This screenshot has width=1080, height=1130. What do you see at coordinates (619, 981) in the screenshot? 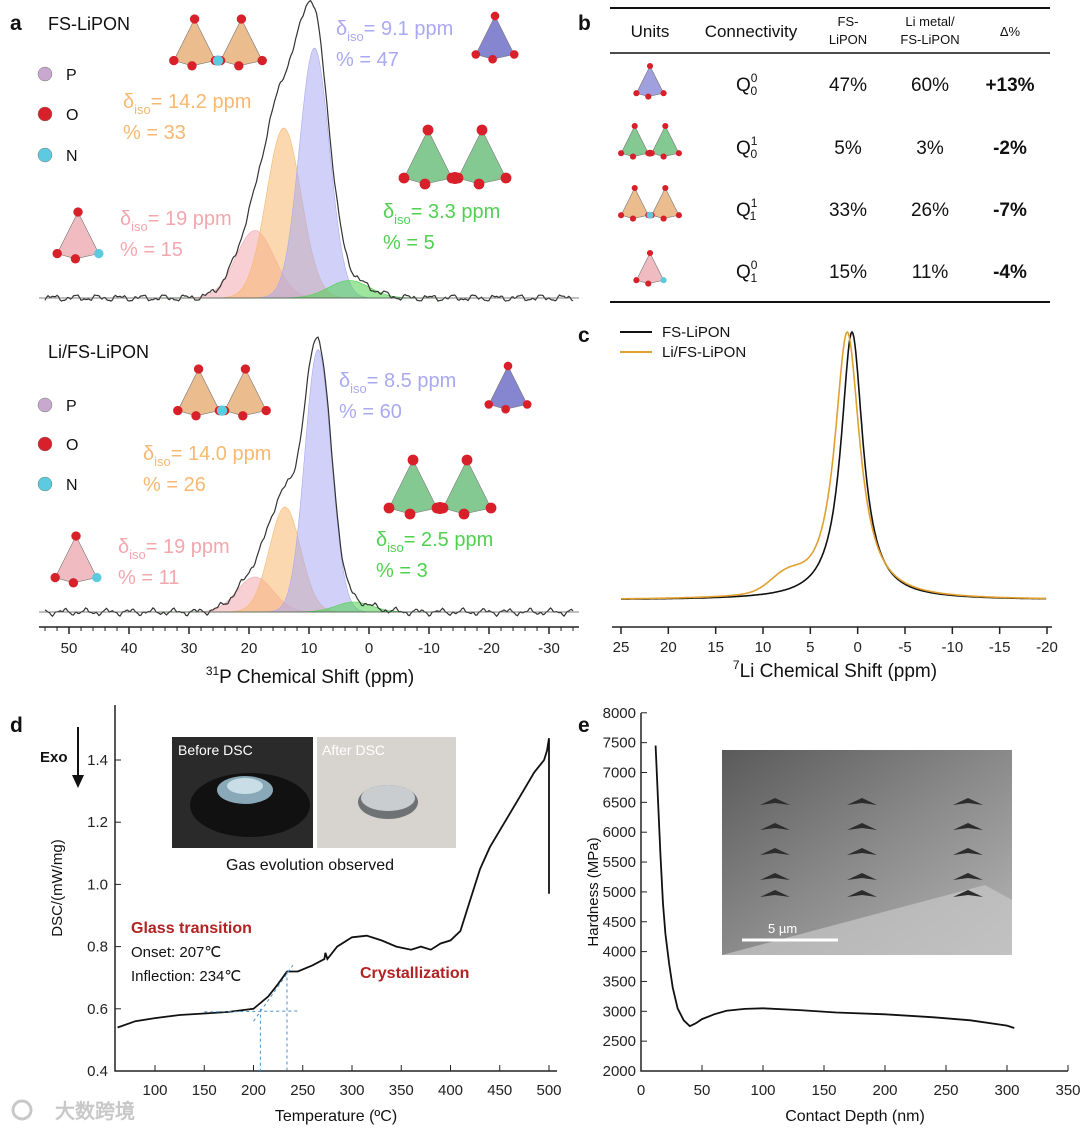
I see `y-tick-label: 3500` at bounding box center [619, 981].